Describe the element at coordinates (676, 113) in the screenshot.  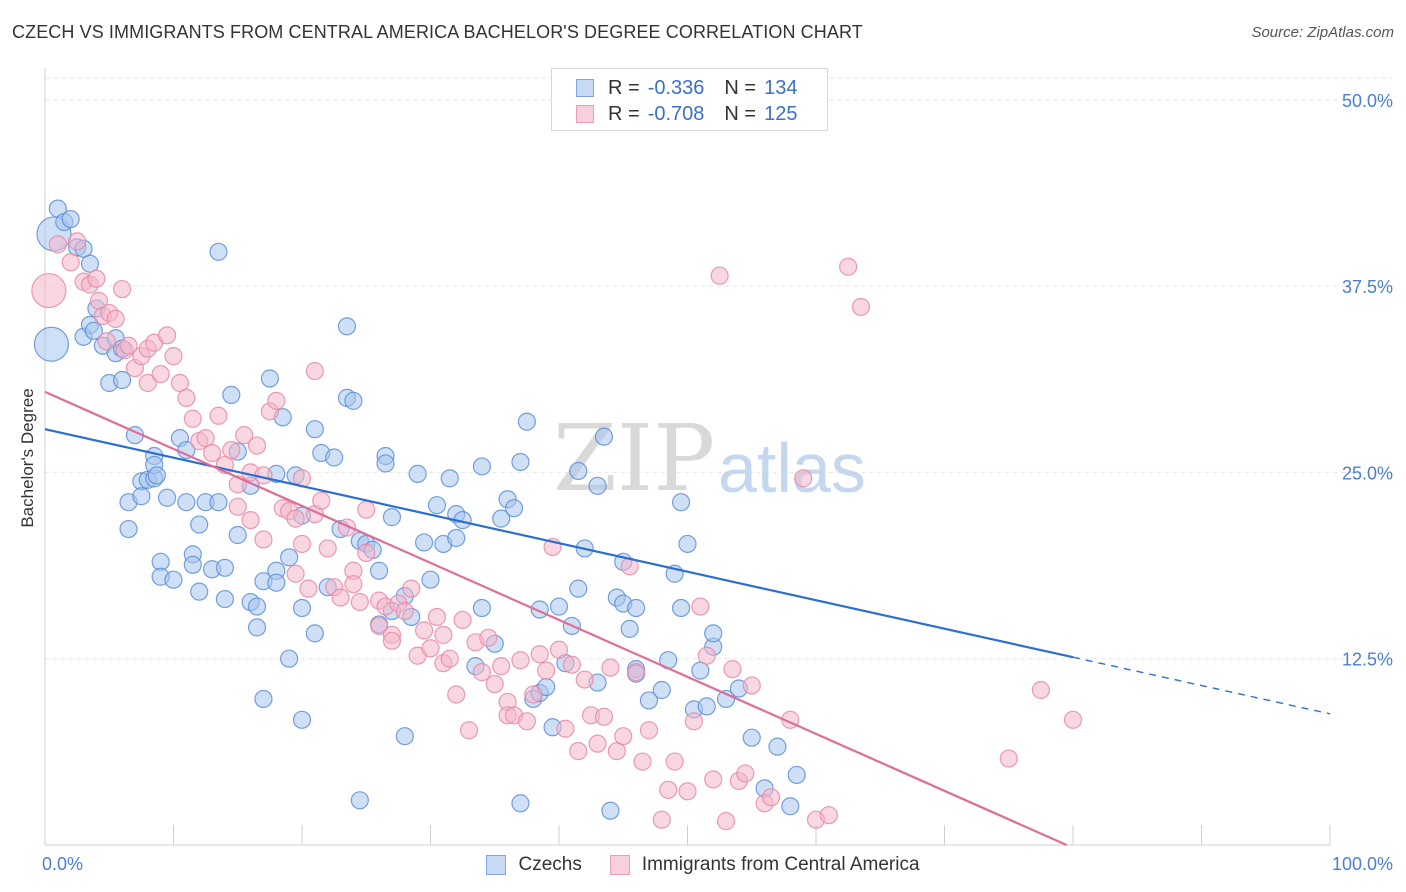
I see `r-value: -0.708` at that location.